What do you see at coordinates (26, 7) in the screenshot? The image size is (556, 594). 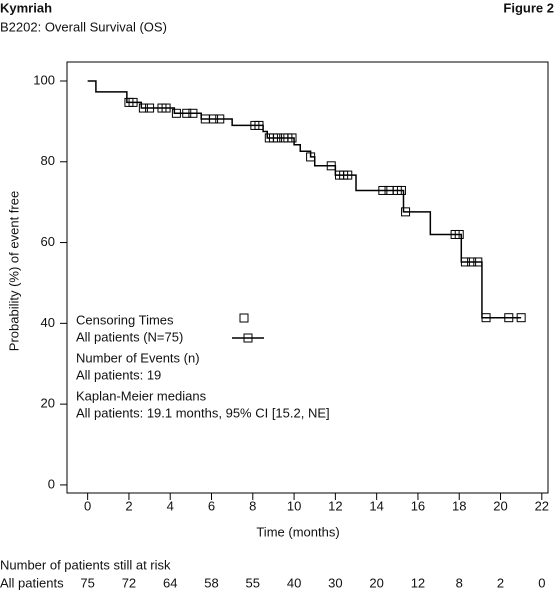 I see `product-name: Kymriah` at bounding box center [26, 7].